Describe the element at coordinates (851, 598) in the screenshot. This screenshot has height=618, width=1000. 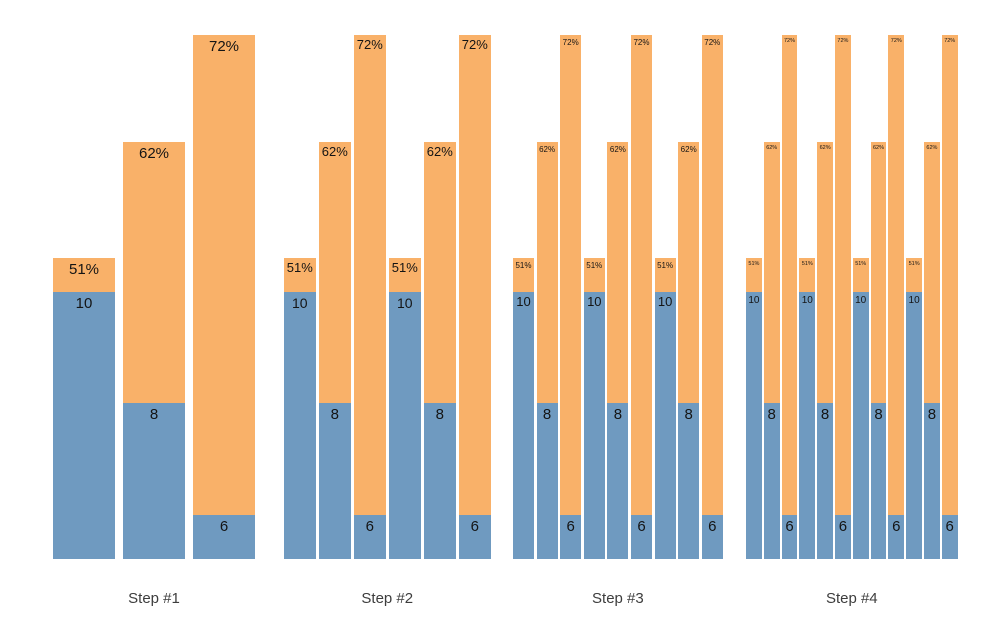
I see `group-label: Step #4` at that location.